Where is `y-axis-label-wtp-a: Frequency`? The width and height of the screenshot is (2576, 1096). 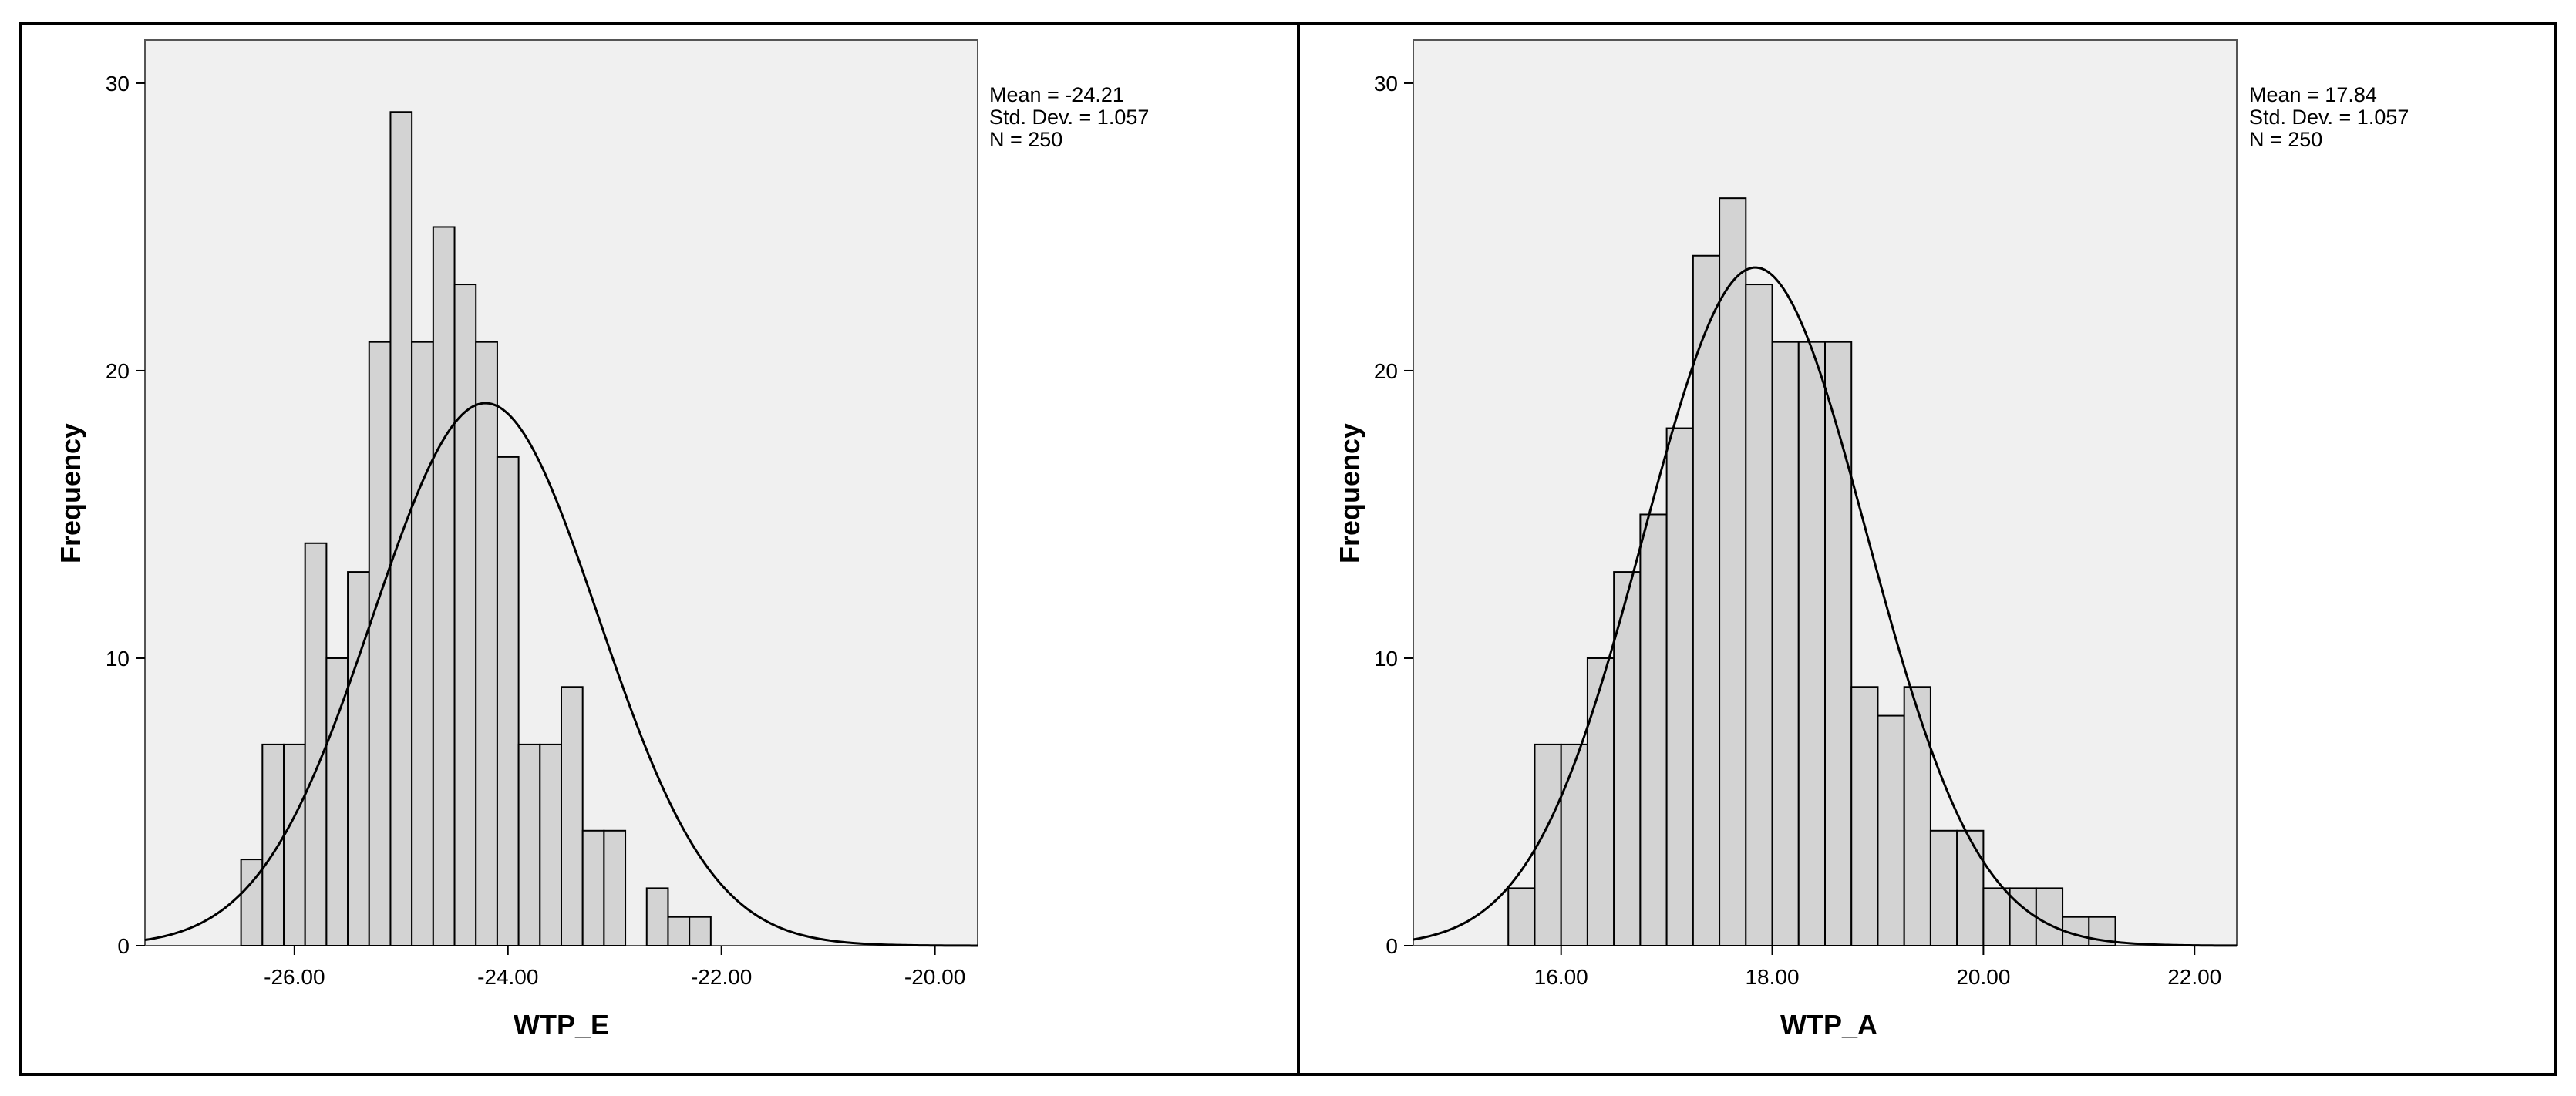
y-axis-label-wtp-a: Frequency is located at coordinates (1349, 493).